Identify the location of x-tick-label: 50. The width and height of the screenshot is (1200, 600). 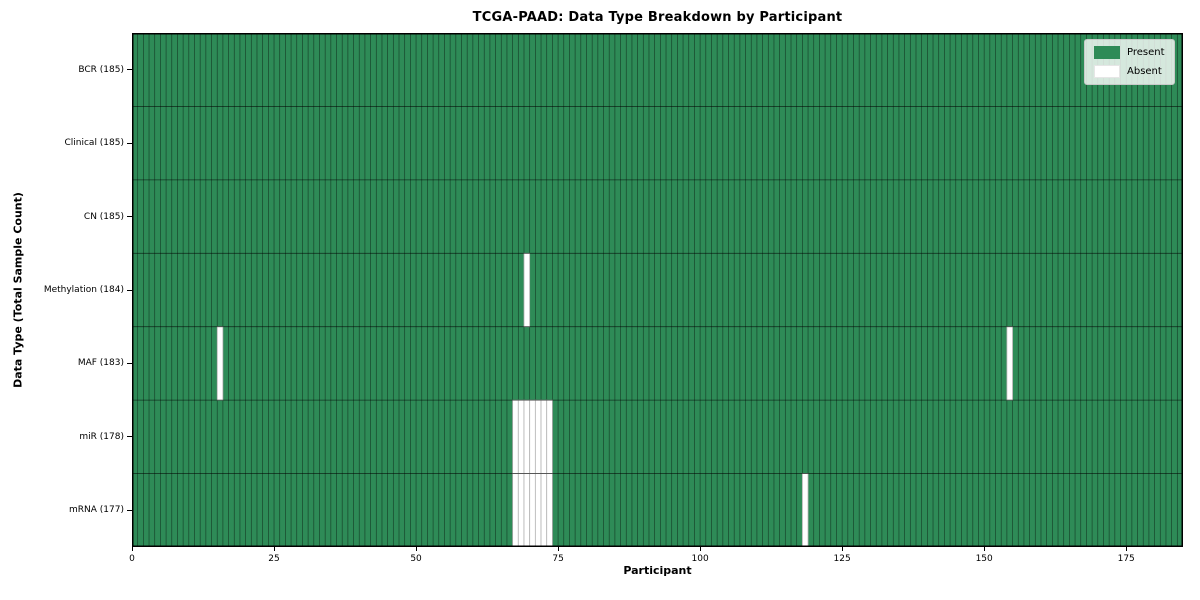
(416, 559).